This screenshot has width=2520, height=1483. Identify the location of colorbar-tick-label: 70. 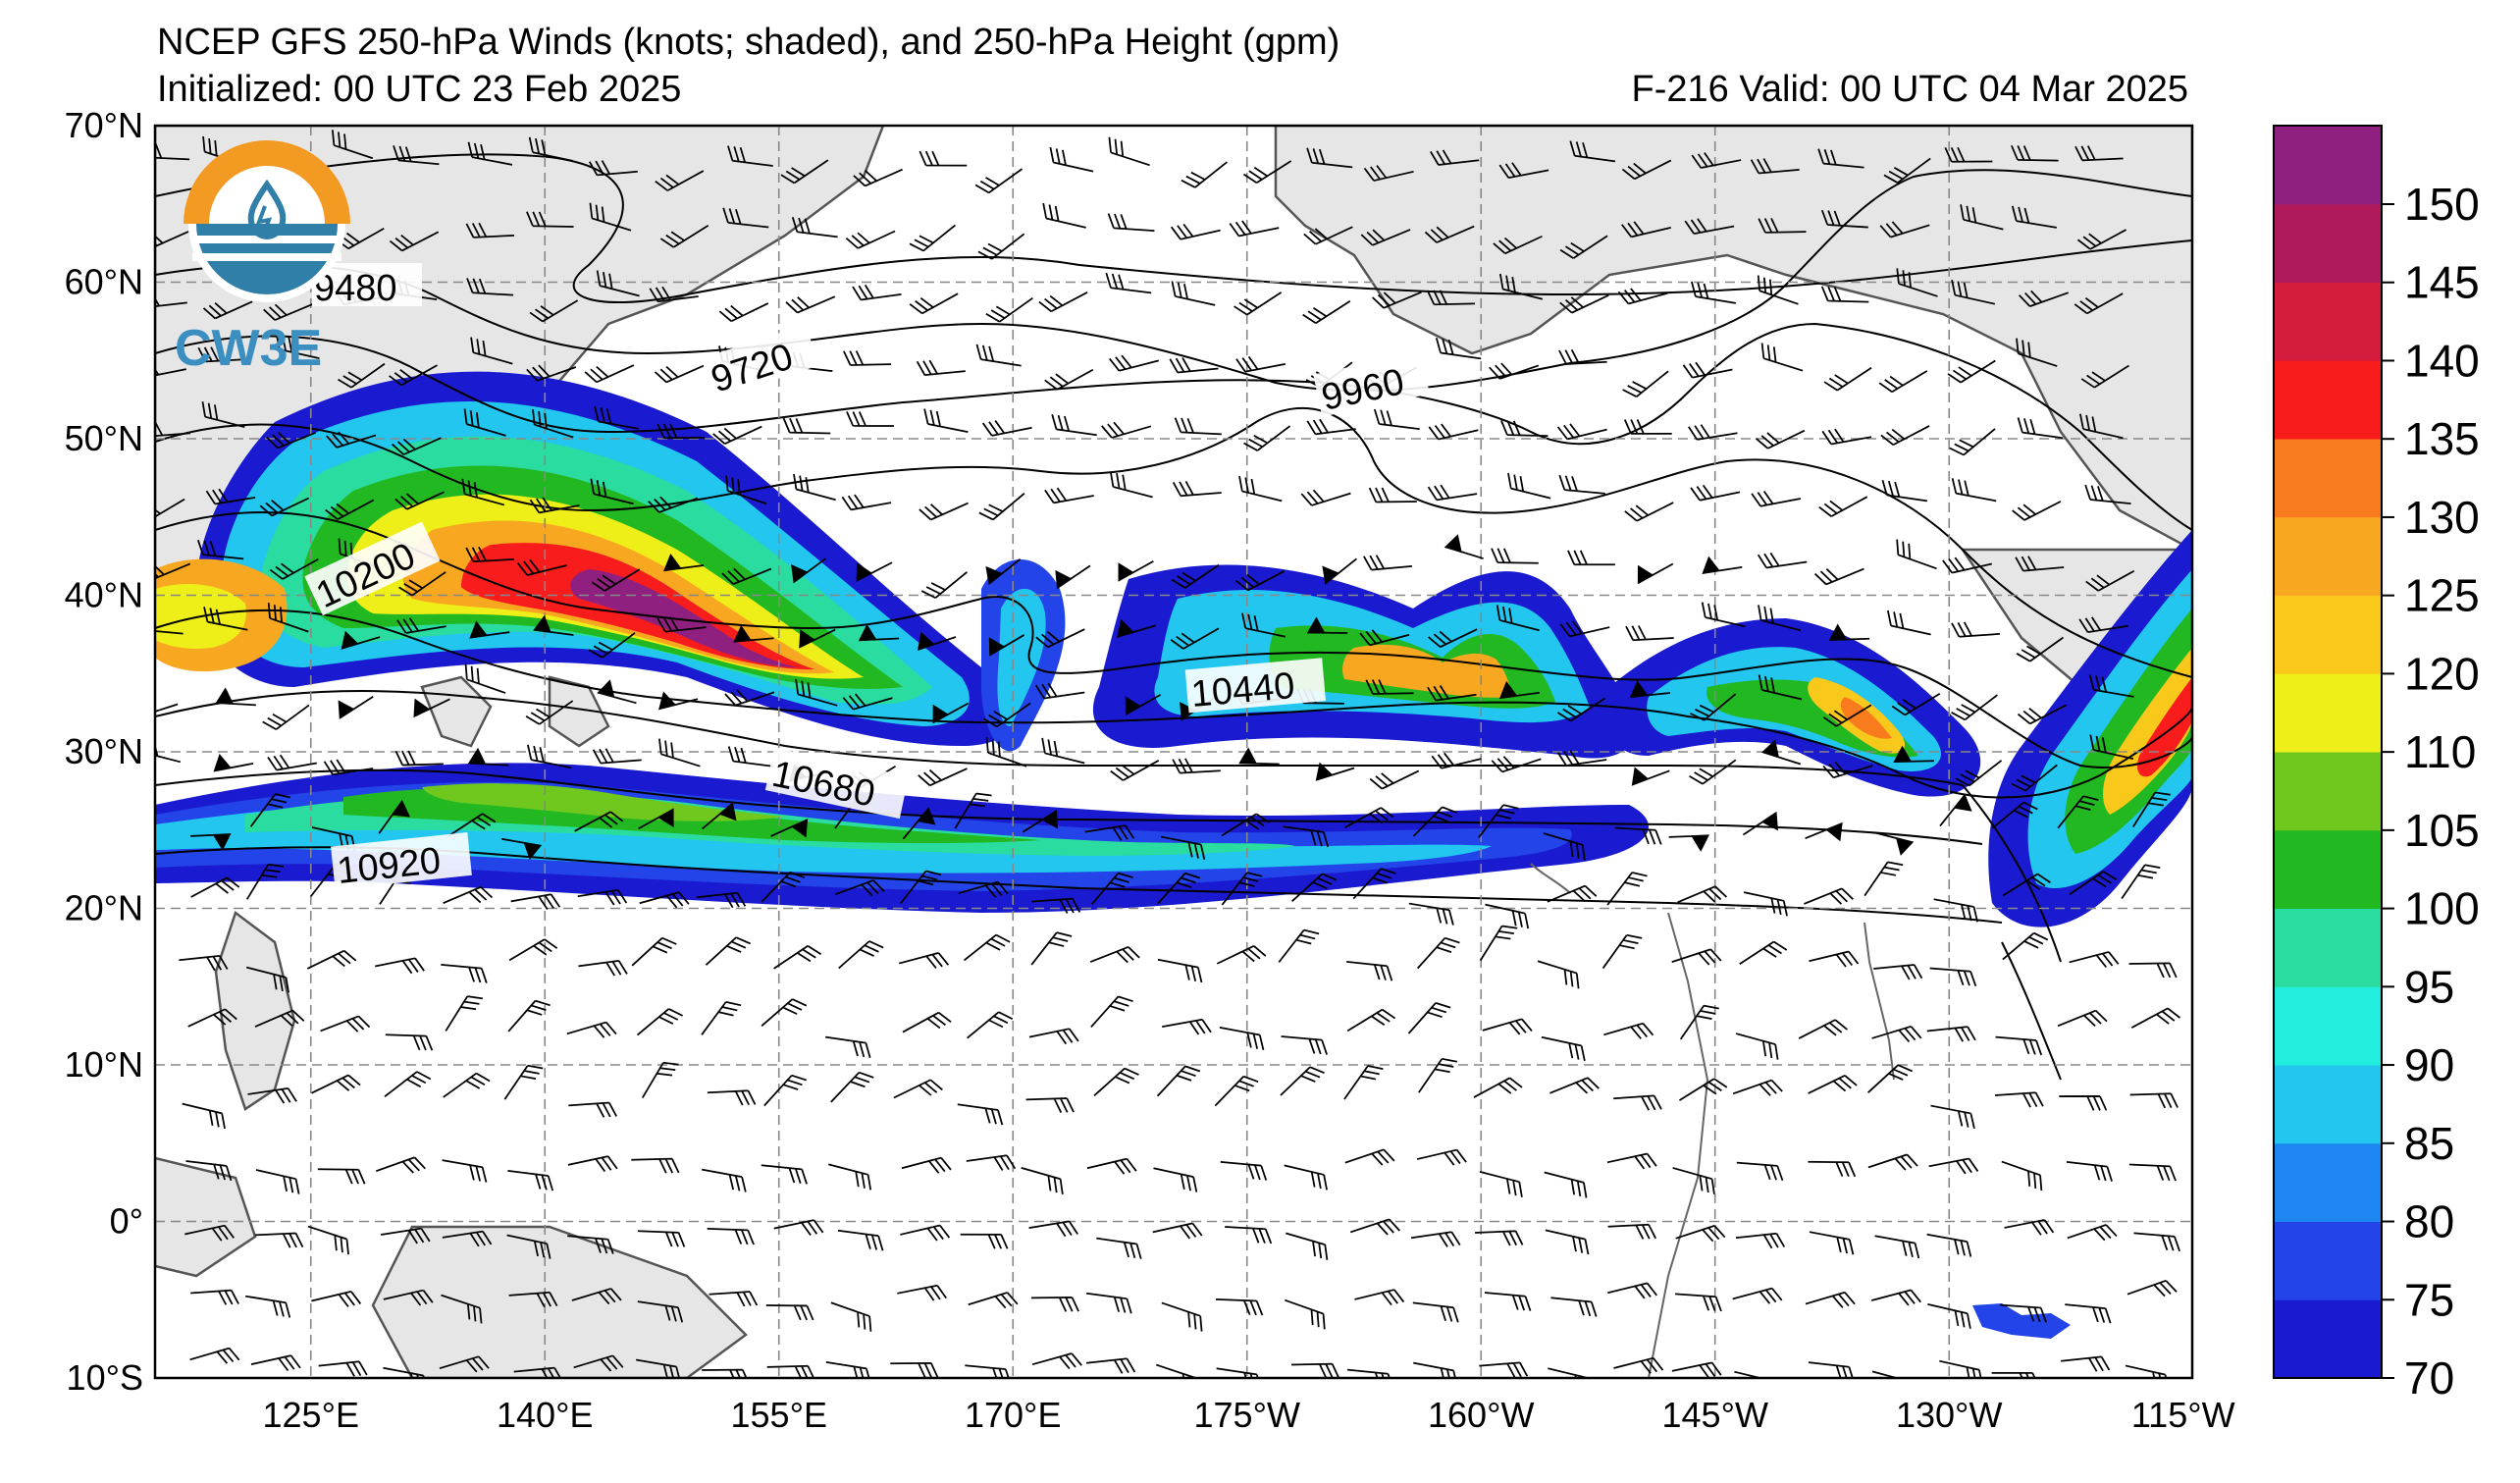
(2429, 1378).